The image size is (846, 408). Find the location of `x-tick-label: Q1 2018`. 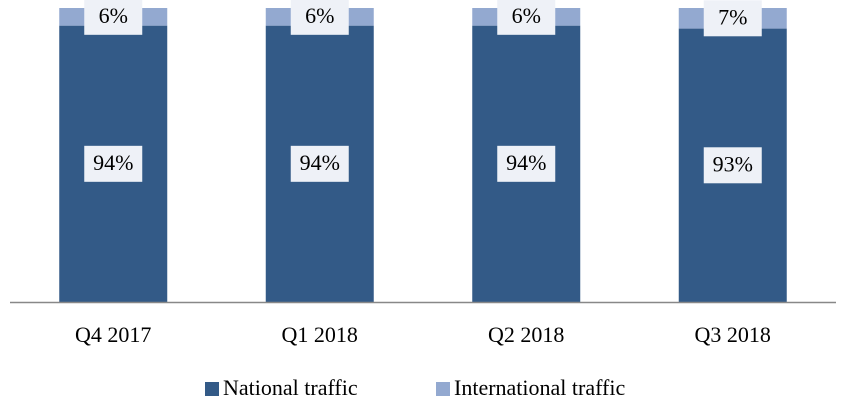

x-tick-label: Q1 2018 is located at coordinates (320, 334).